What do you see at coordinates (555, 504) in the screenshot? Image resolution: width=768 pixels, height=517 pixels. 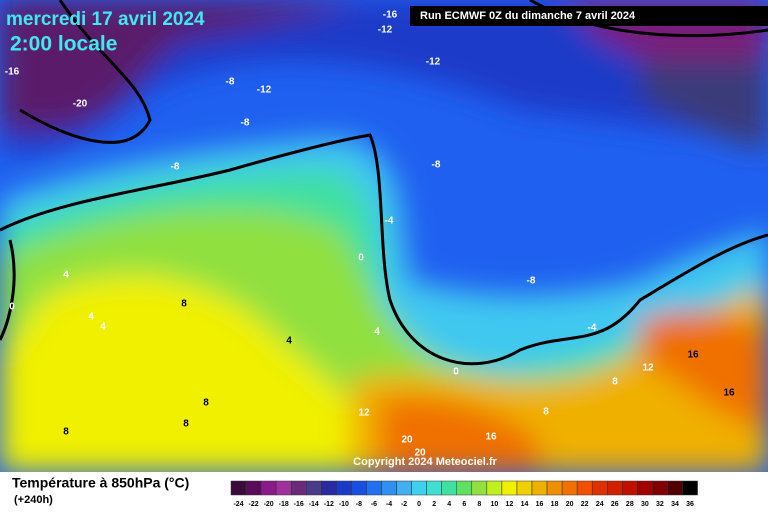 I see `legend-label: 18` at bounding box center [555, 504].